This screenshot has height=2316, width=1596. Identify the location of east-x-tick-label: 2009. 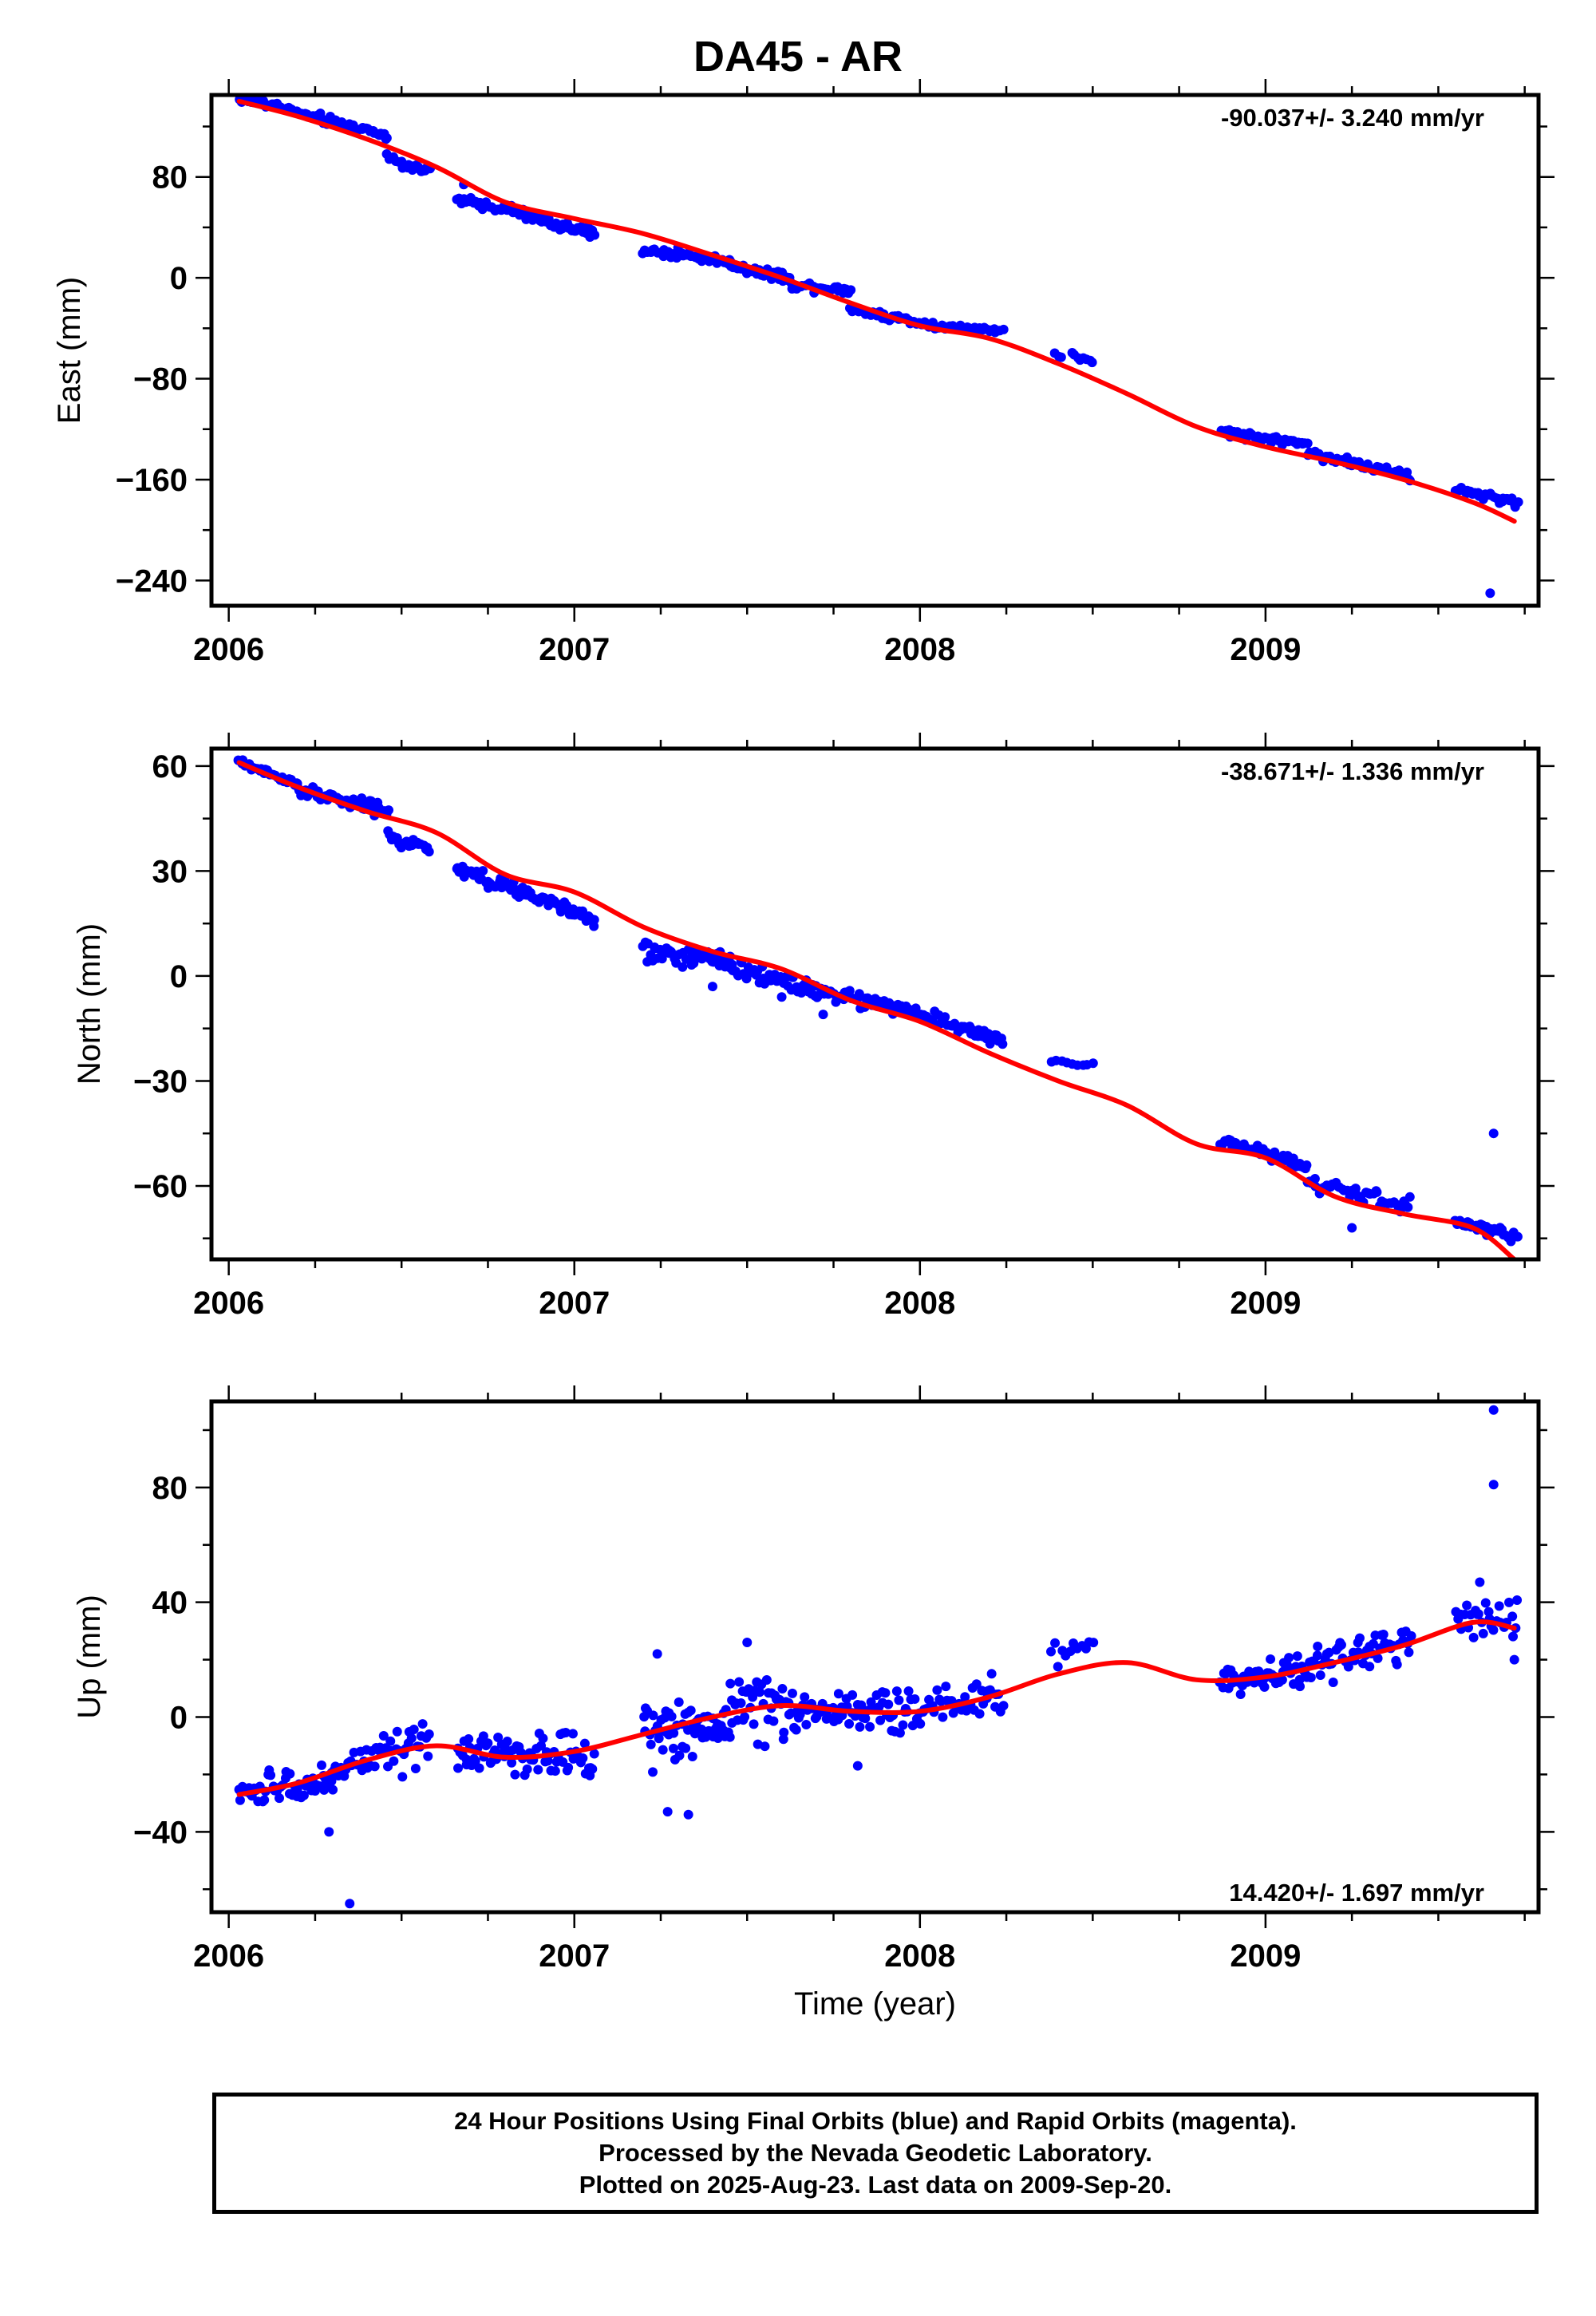
(1265, 649).